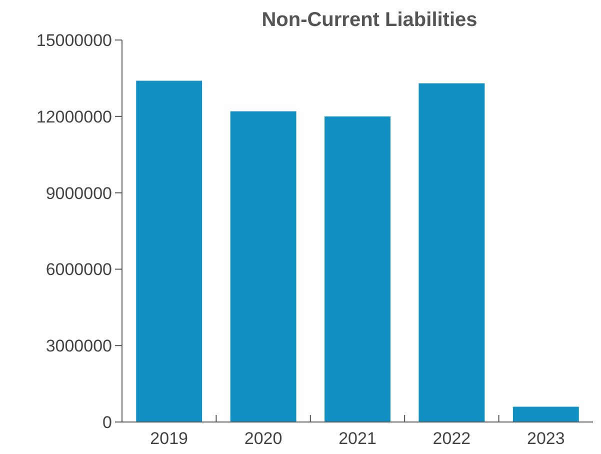 This screenshot has height=454, width=601. What do you see at coordinates (79, 270) in the screenshot?
I see `y-tick-label: 6000000` at bounding box center [79, 270].